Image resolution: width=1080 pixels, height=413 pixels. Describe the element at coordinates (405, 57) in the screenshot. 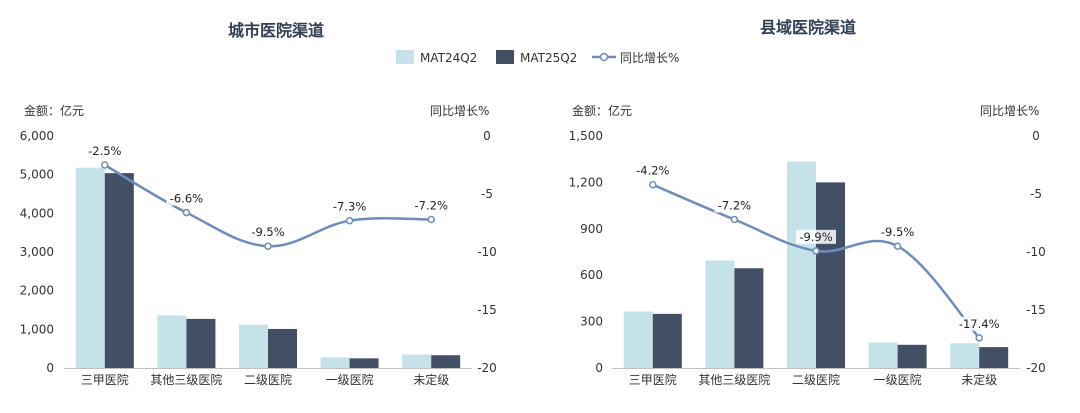

I see `legend-swatch-mat24q2` at that location.